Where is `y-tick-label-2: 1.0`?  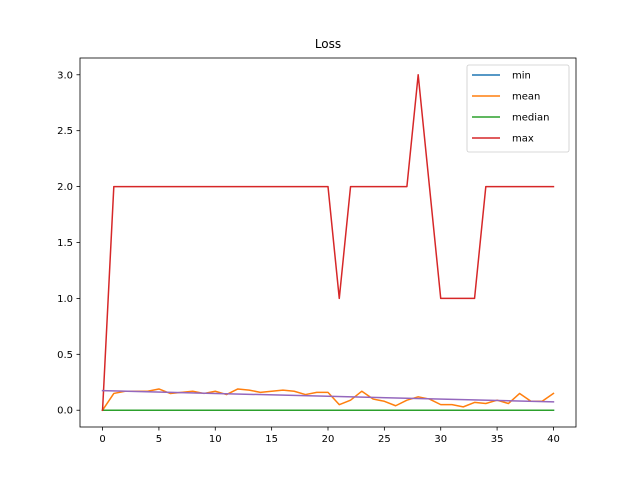 y-tick-label-2: 1.0 is located at coordinates (65, 299).